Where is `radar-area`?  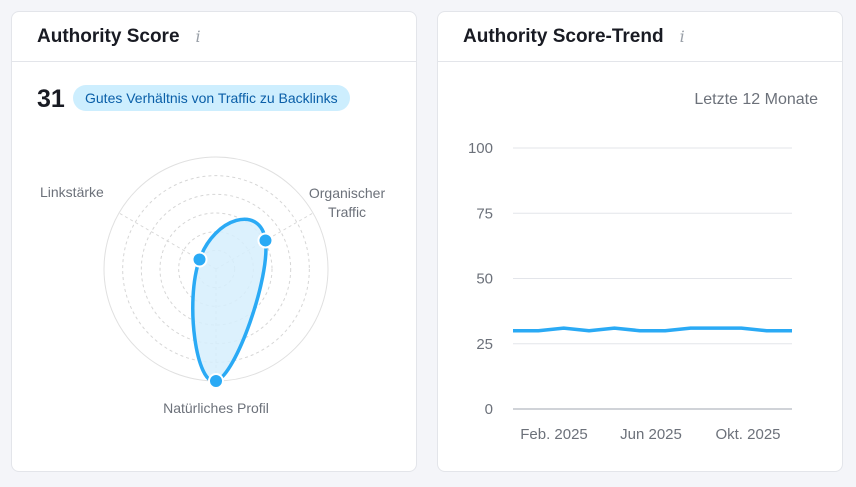
radar-area is located at coordinates (229, 300).